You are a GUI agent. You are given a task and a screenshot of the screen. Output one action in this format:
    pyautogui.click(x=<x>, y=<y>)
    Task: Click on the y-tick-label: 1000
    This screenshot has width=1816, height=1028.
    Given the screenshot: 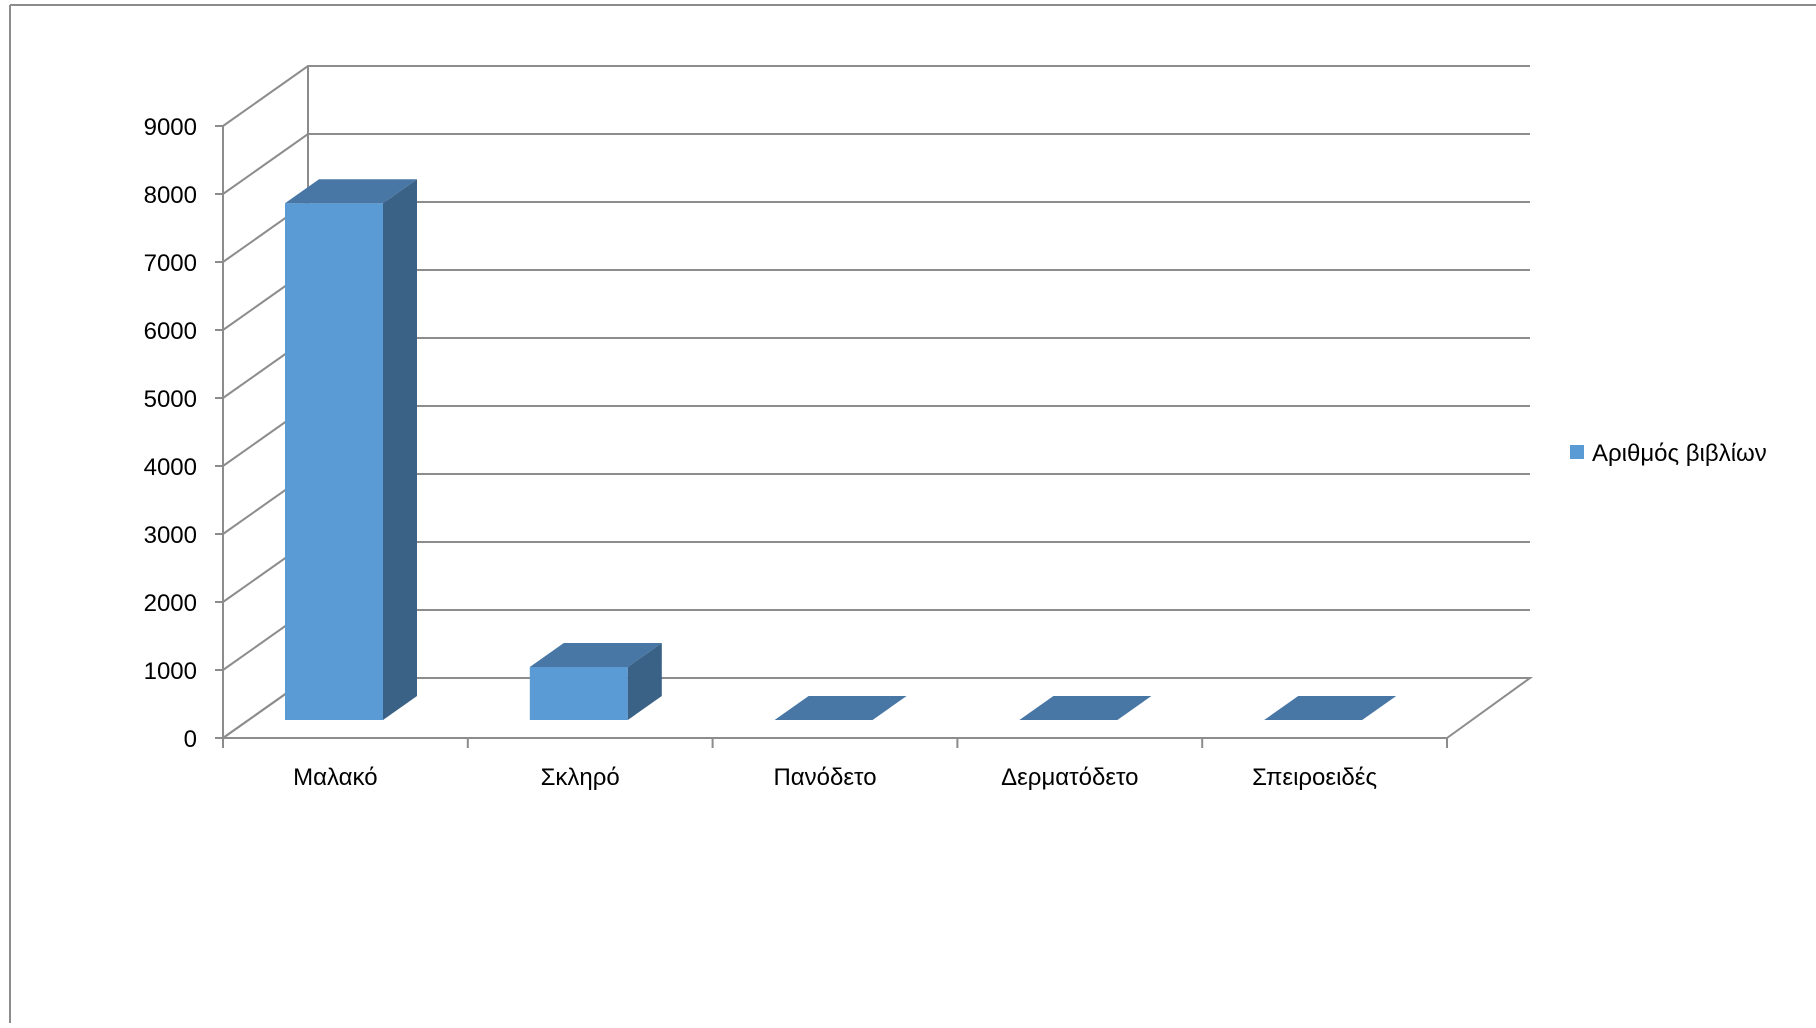 What is the action you would take?
    pyautogui.click(x=170, y=671)
    